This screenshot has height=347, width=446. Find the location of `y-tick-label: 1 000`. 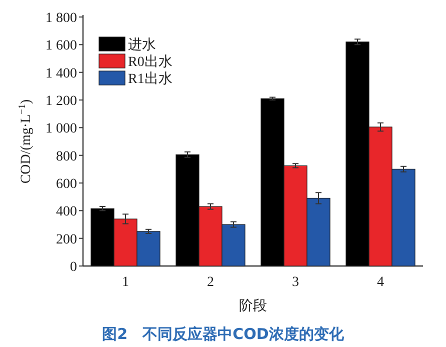

y-tick-label: 1 000 is located at coordinates (61, 129).